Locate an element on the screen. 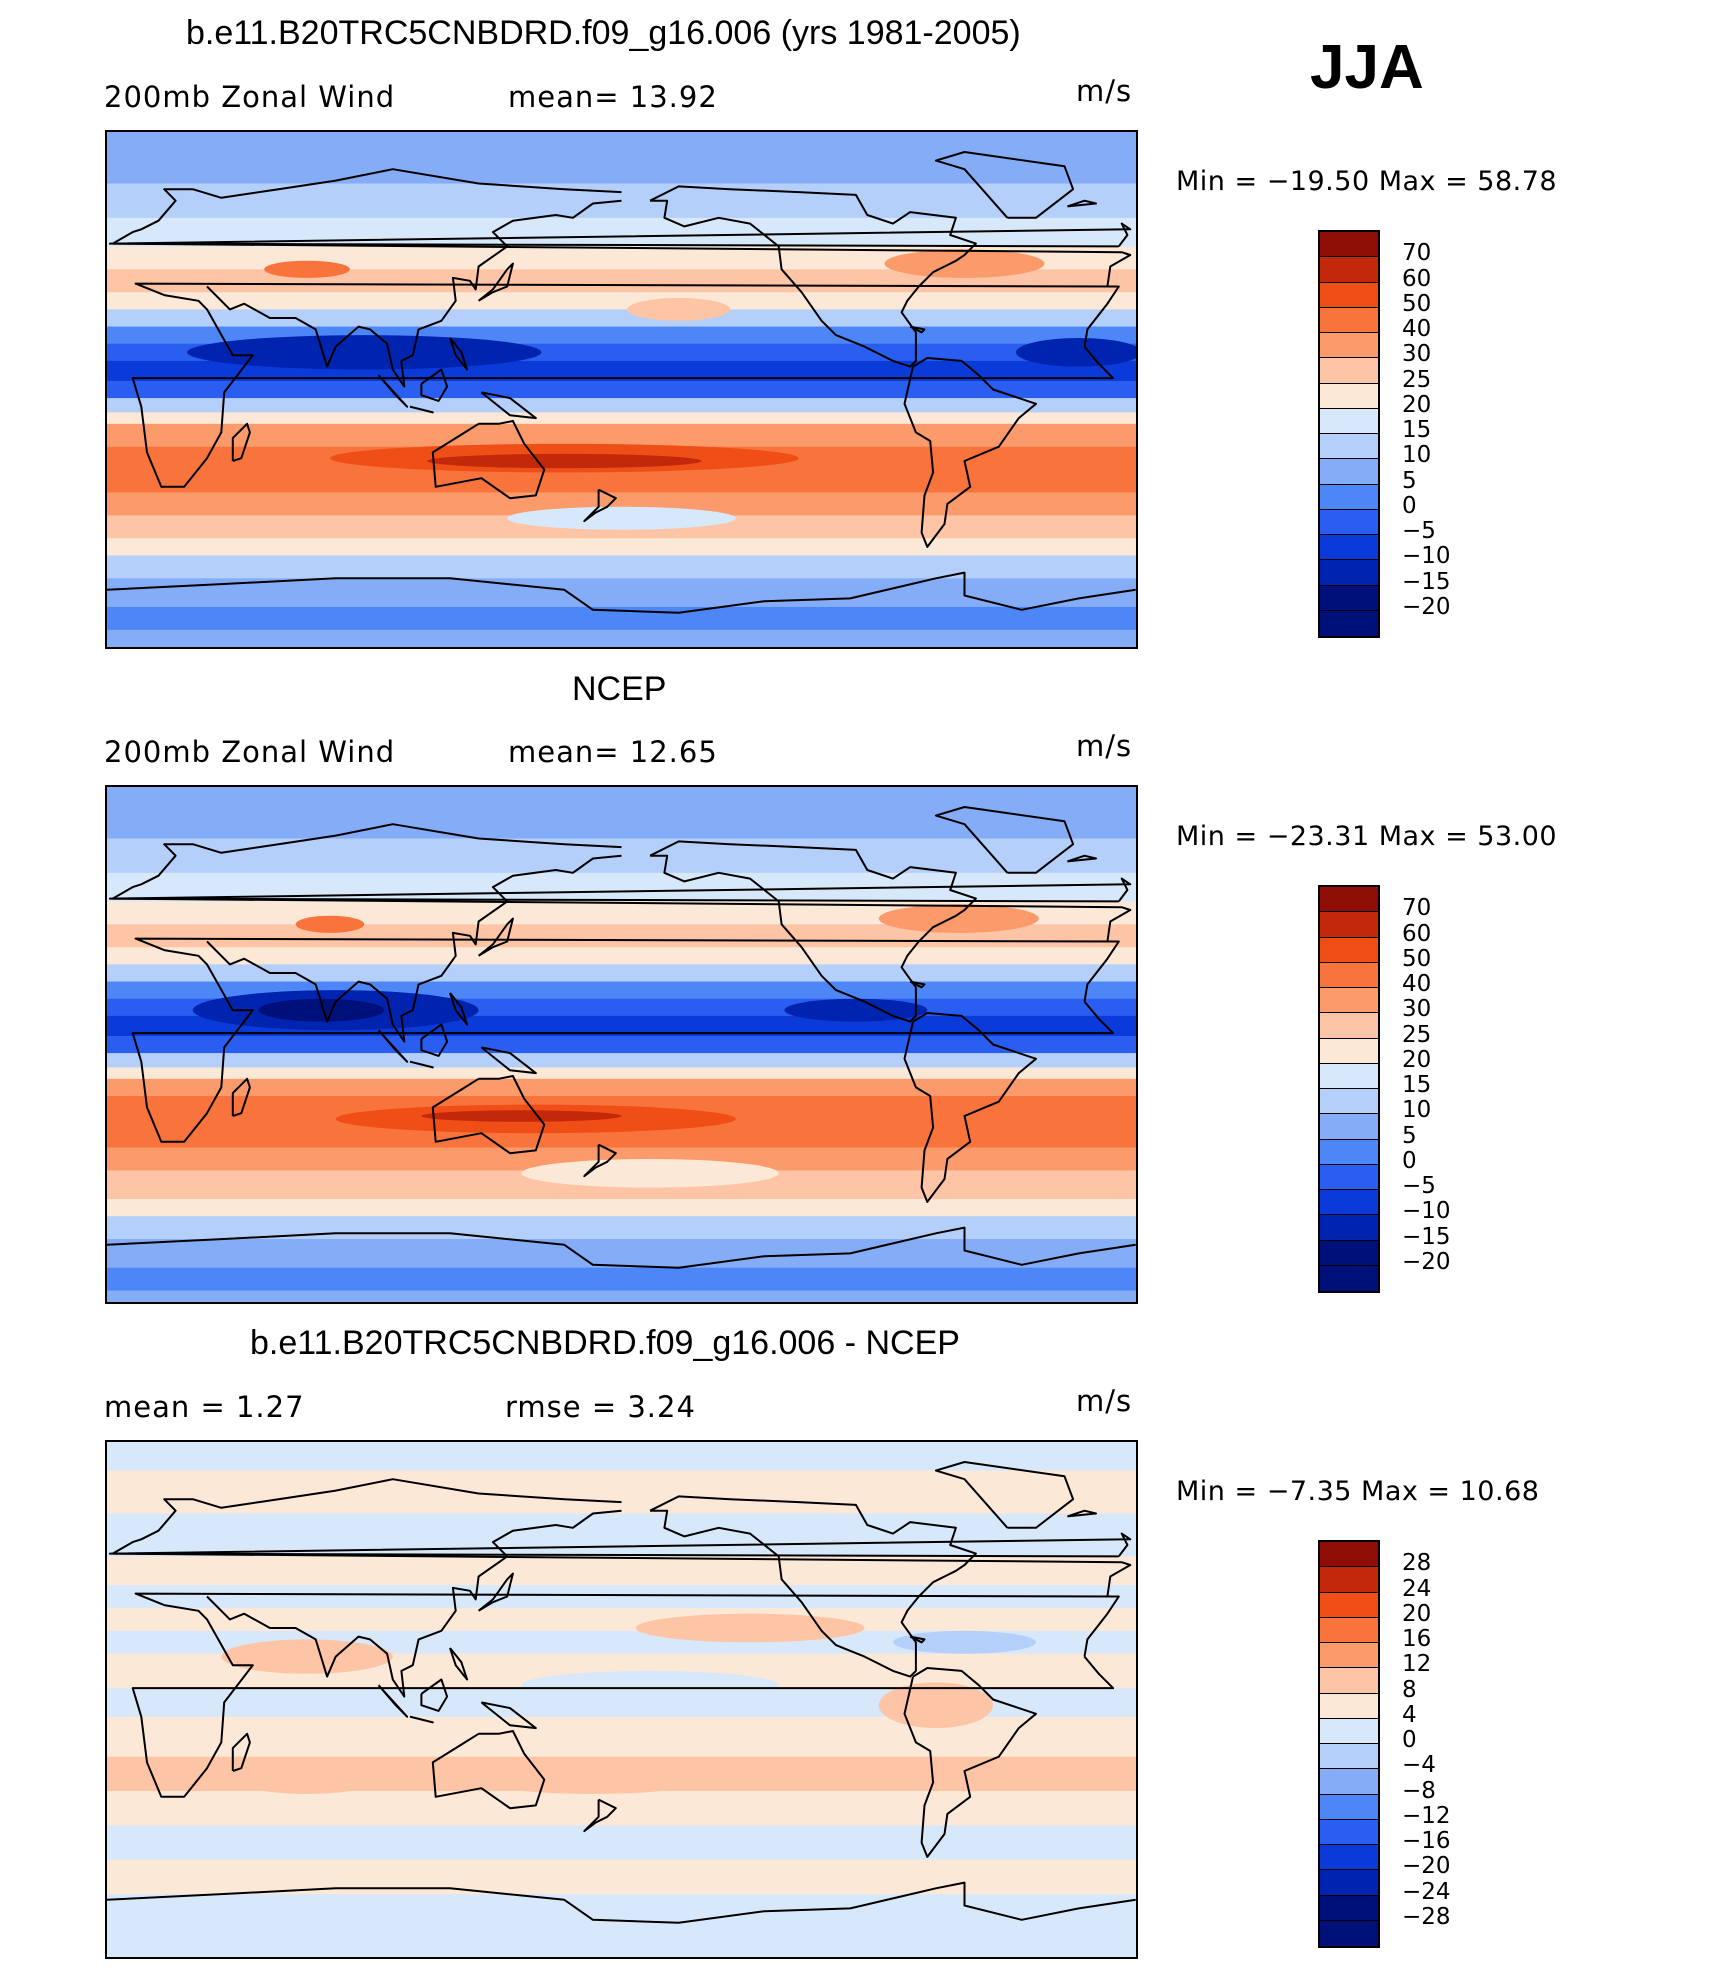  colorbar-tick-label: 24 is located at coordinates (1417, 1588).